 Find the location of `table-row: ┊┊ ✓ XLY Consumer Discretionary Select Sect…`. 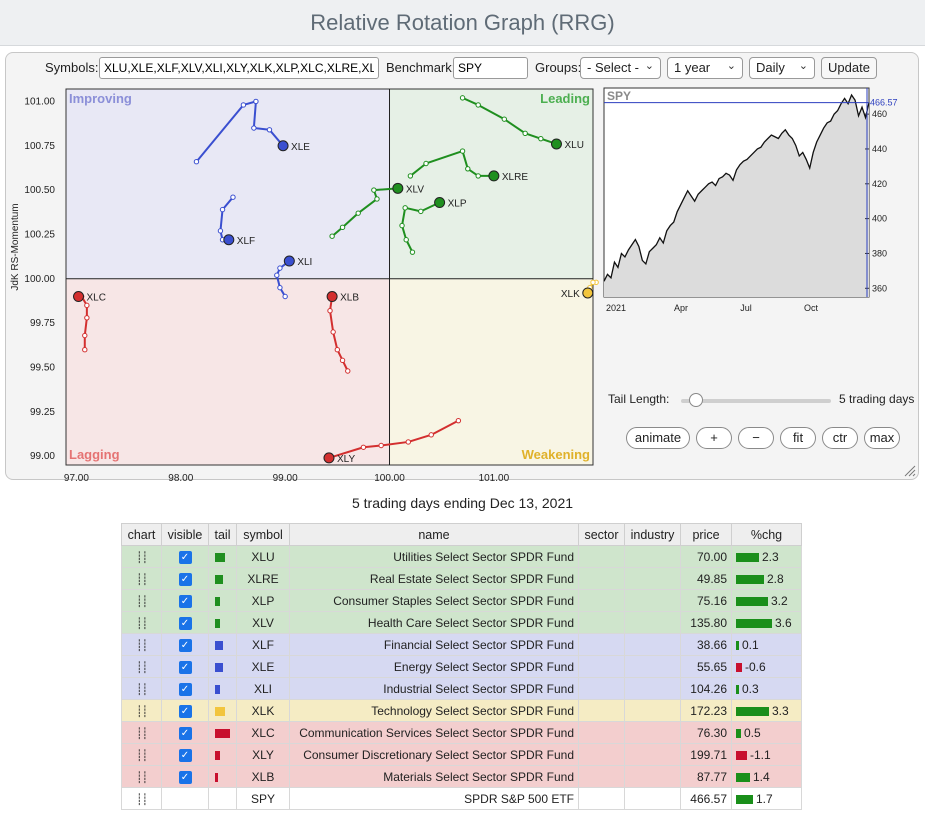

table-row: ┊┊ ✓ XLY Consumer Discretionary Select Sect… is located at coordinates (462, 755).